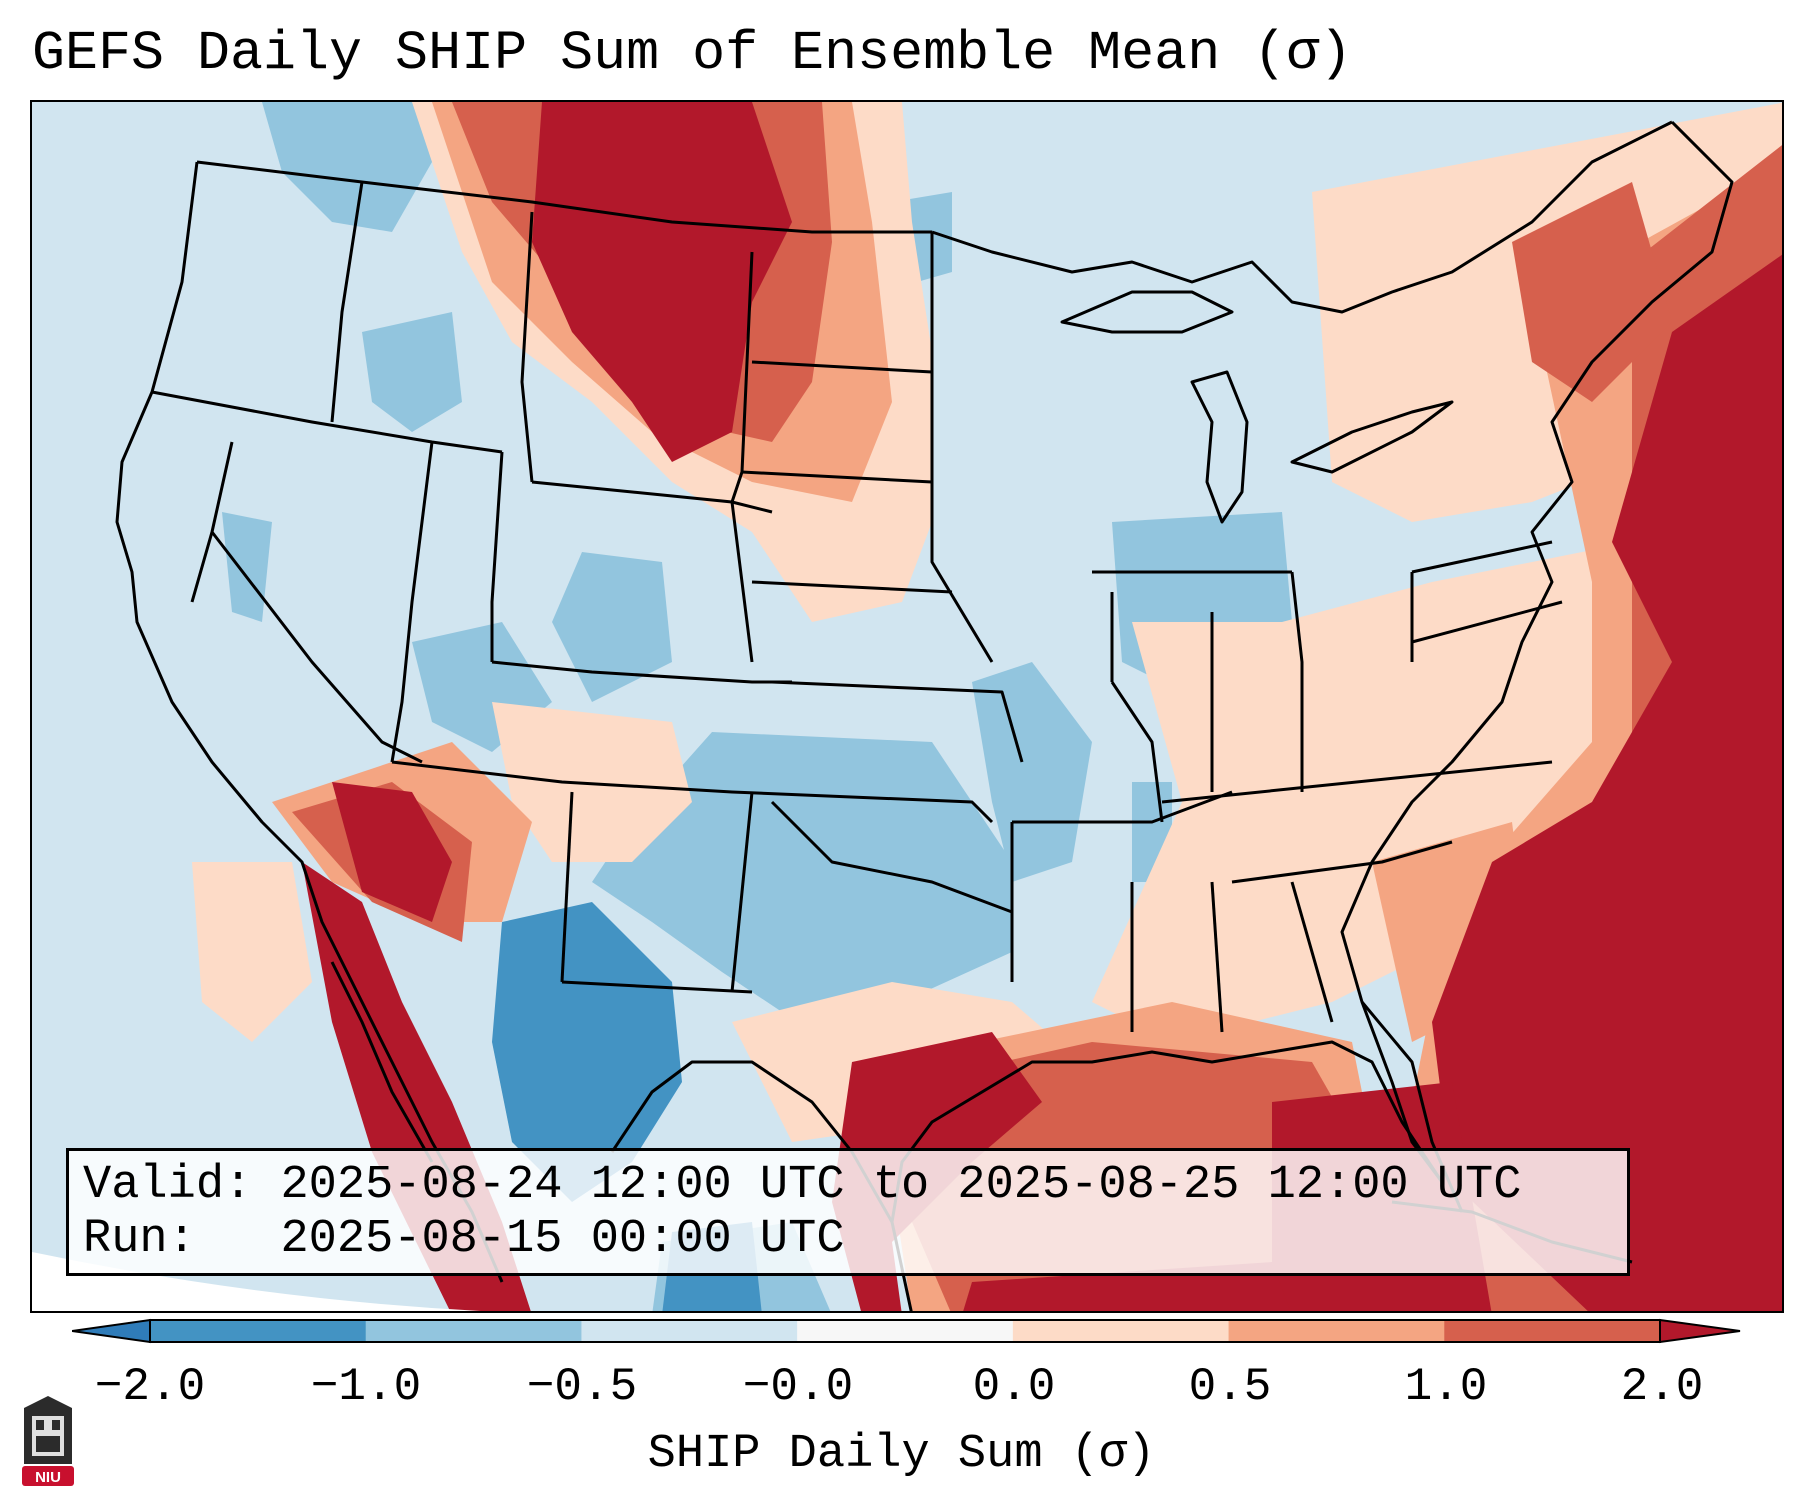 The height and width of the screenshot is (1506, 1803). What do you see at coordinates (1230, 1387) in the screenshot?
I see `colorbar-tick-label: 0.5` at bounding box center [1230, 1387].